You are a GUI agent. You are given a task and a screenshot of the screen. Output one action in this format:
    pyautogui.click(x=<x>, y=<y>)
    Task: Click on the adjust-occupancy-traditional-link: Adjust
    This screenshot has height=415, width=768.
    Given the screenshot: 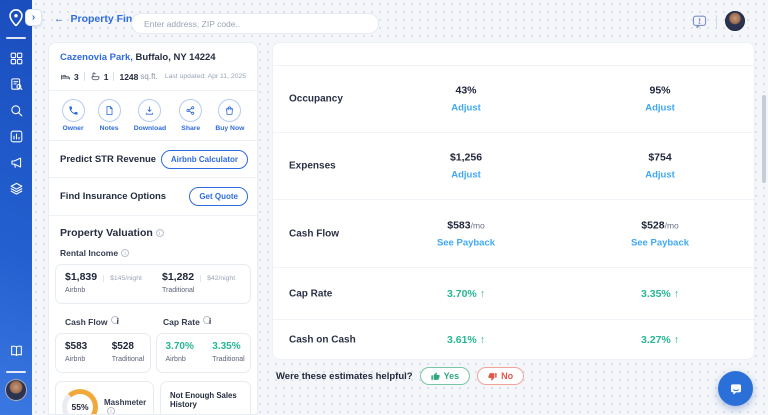 What is the action you would take?
    pyautogui.click(x=660, y=108)
    